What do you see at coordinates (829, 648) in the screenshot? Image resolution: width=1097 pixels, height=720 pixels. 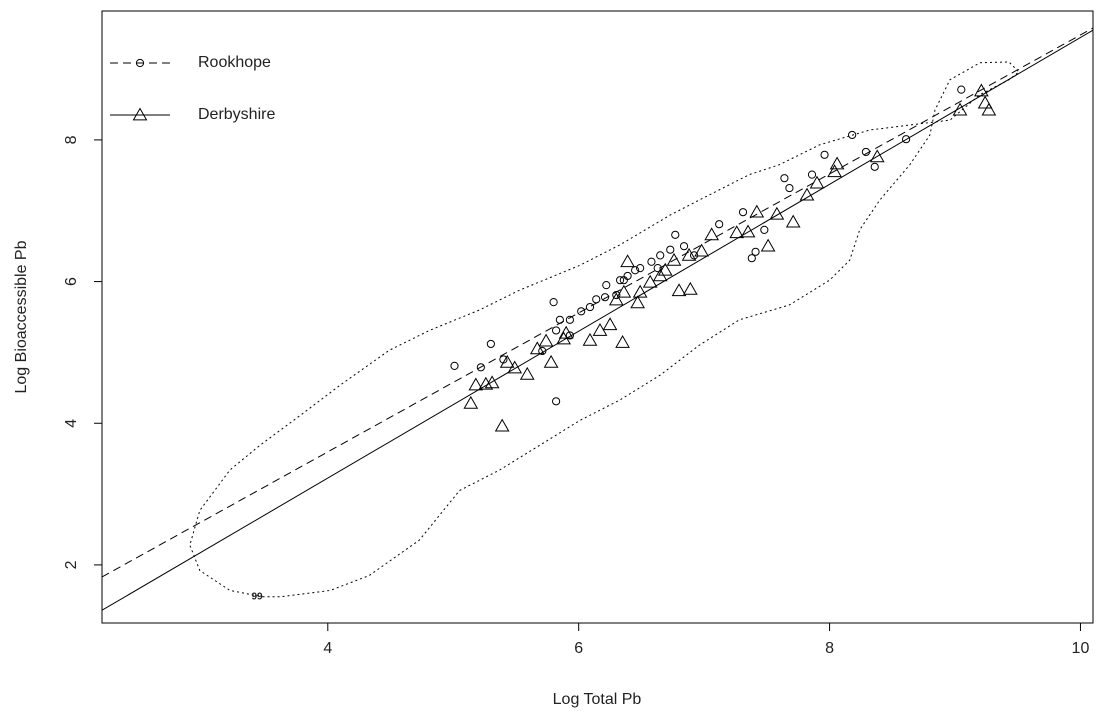 I see `x-tick-label: 8` at bounding box center [829, 648].